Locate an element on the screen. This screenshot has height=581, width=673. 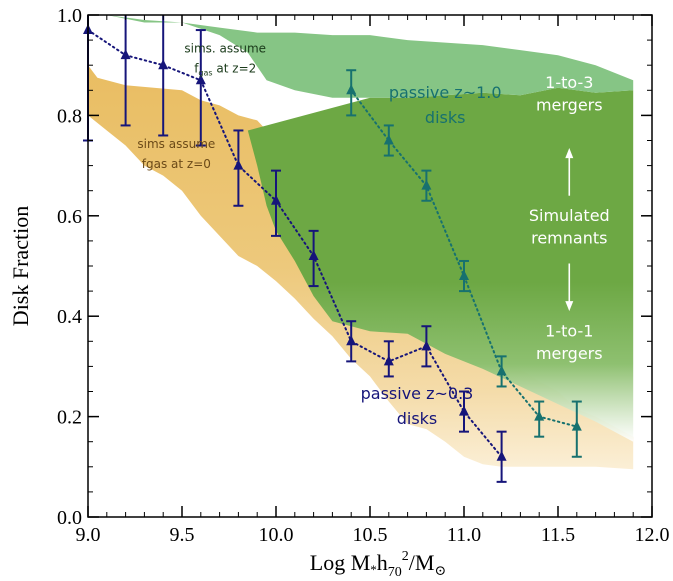
x-tick-label: 10.0 is located at coordinates (276, 535).